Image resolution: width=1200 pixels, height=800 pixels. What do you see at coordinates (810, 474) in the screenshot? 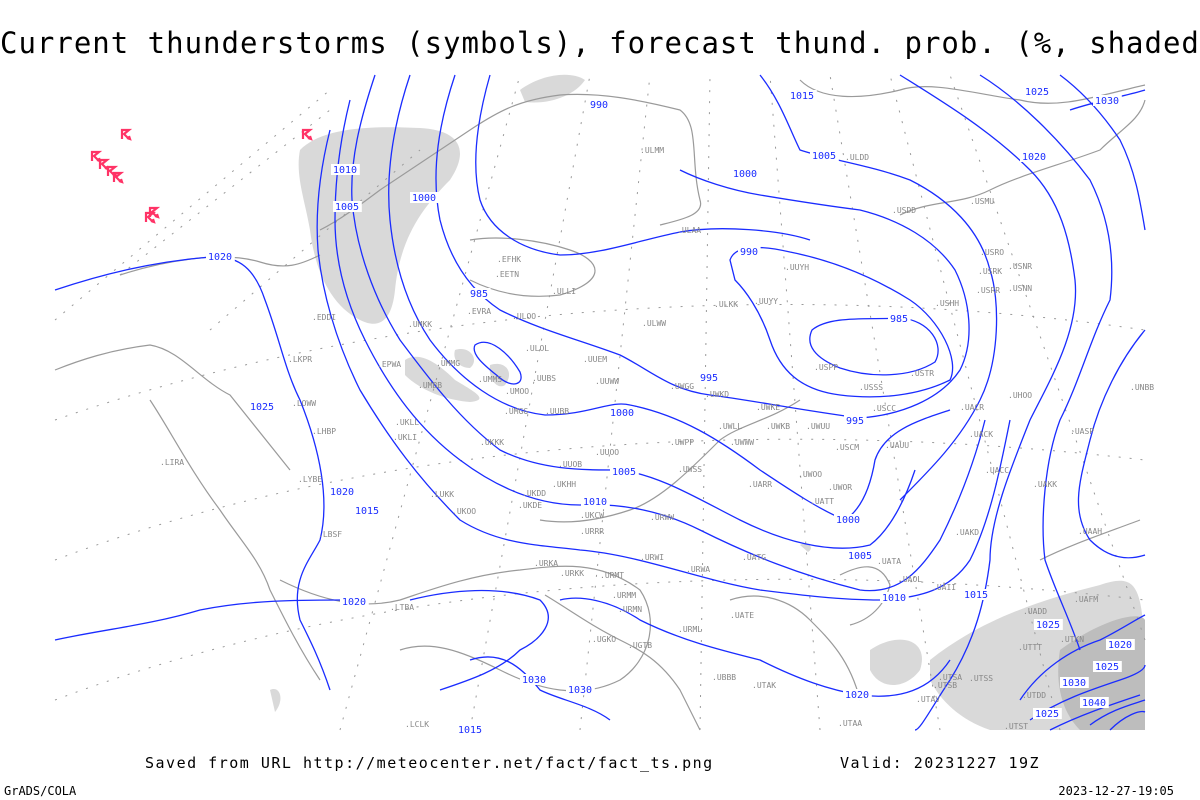
I see `station-label: .UWOO` at bounding box center [810, 474].